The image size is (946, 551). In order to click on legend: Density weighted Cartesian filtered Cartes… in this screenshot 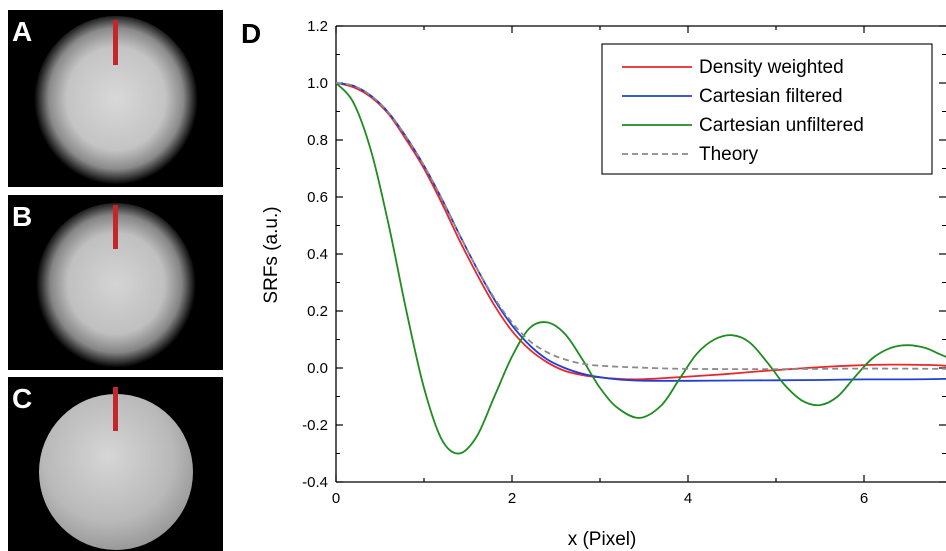, I will do `click(767, 109)`.